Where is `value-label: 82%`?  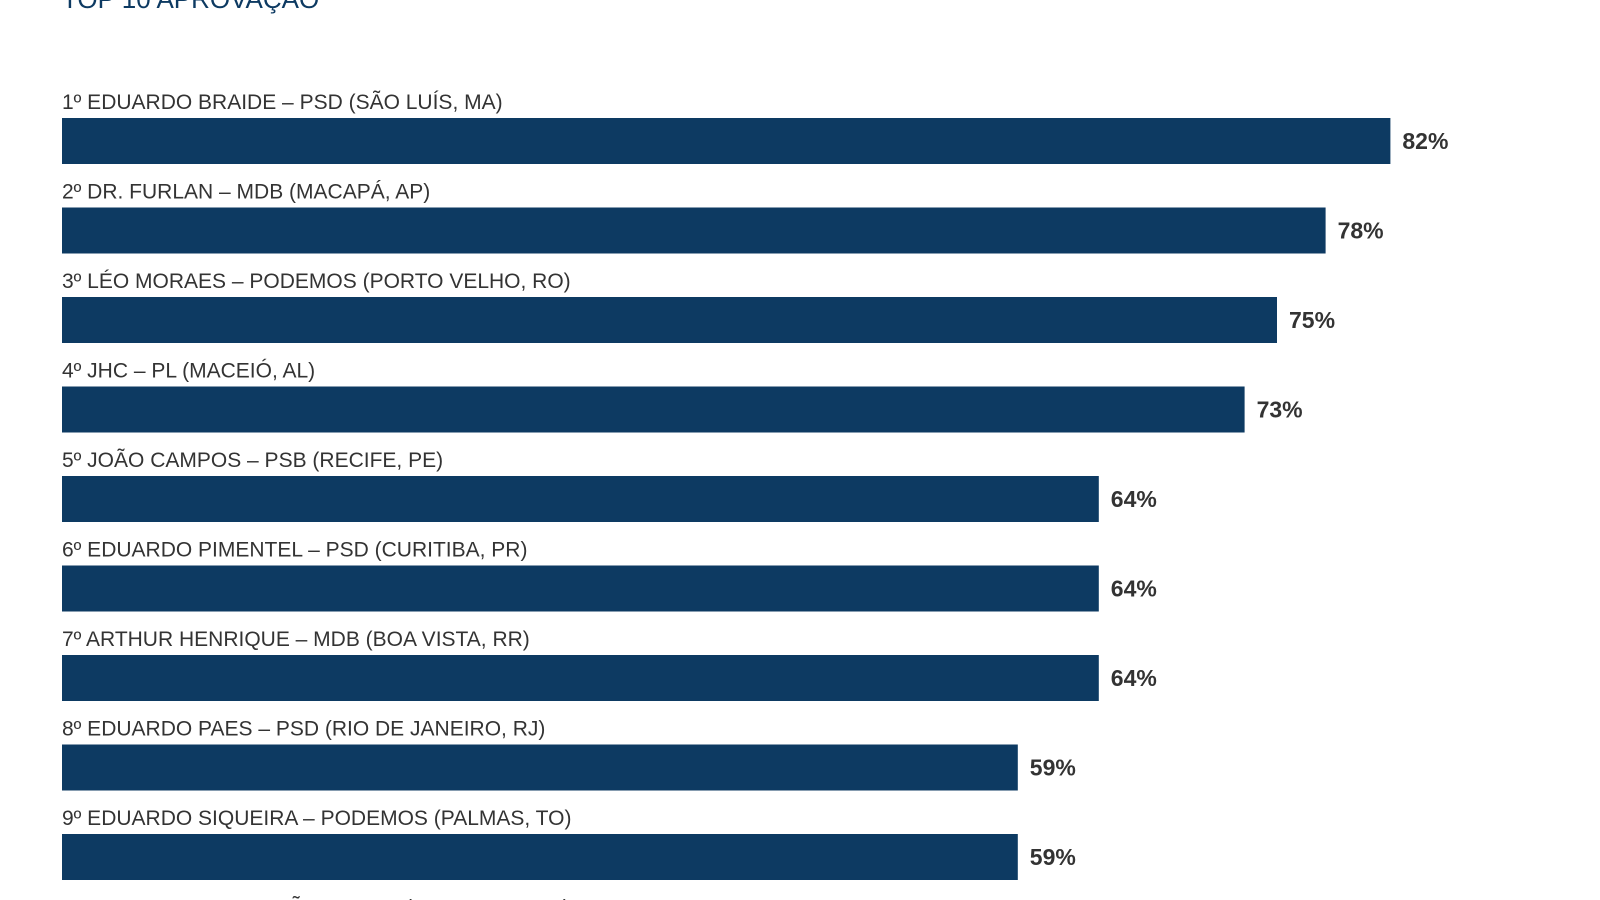 value-label: 82% is located at coordinates (1425, 141).